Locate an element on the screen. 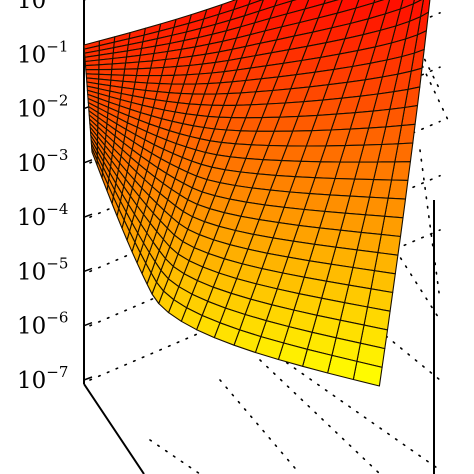 Image resolution: width=474 pixels, height=474 pixels. z-tick-label-6: 10⁻⁶ is located at coordinates (42, 324).